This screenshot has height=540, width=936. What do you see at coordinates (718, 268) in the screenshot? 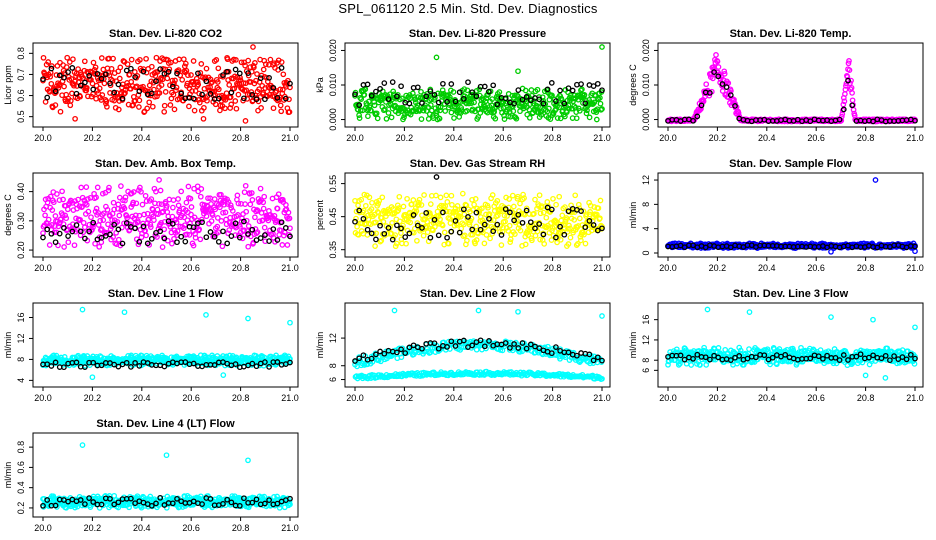
I see `x-tick-label: 20.2` at bounding box center [718, 268].